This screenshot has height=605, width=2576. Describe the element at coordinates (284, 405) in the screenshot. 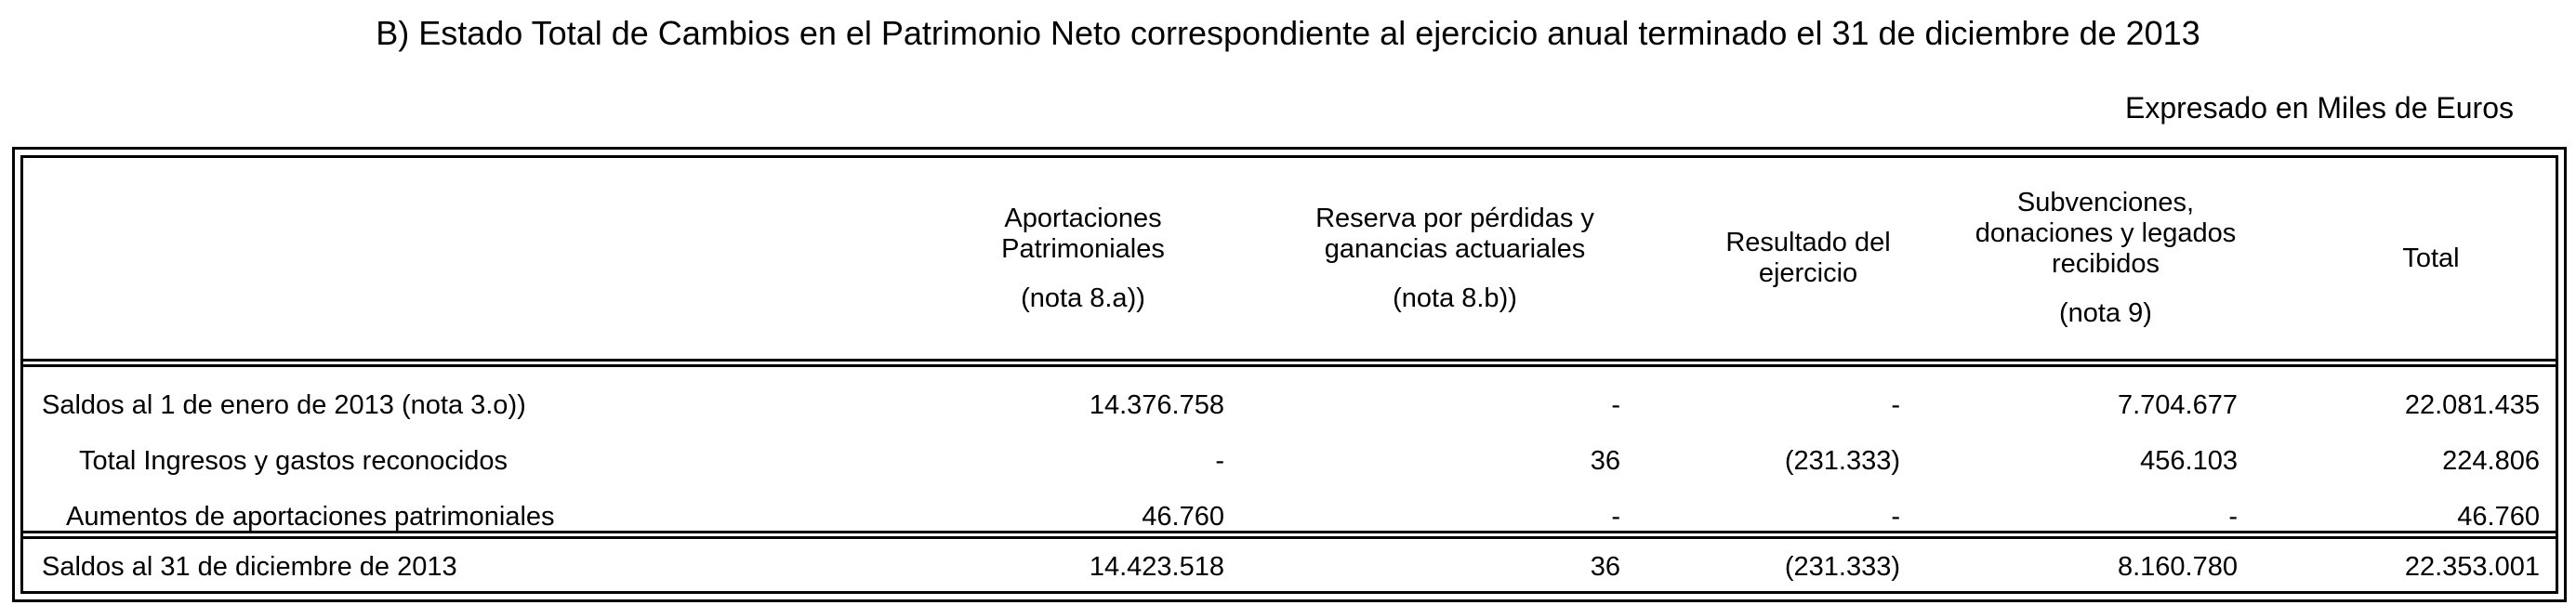

I see `row-label: Saldos al 1 de enero de 2013 (nota 3.o))` at that location.